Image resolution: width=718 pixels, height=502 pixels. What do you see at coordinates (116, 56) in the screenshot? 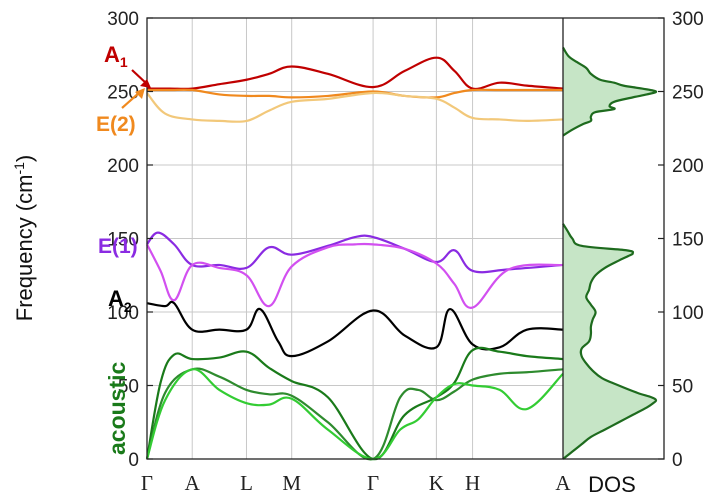
I see `annotation-a1: A1` at bounding box center [116, 56].